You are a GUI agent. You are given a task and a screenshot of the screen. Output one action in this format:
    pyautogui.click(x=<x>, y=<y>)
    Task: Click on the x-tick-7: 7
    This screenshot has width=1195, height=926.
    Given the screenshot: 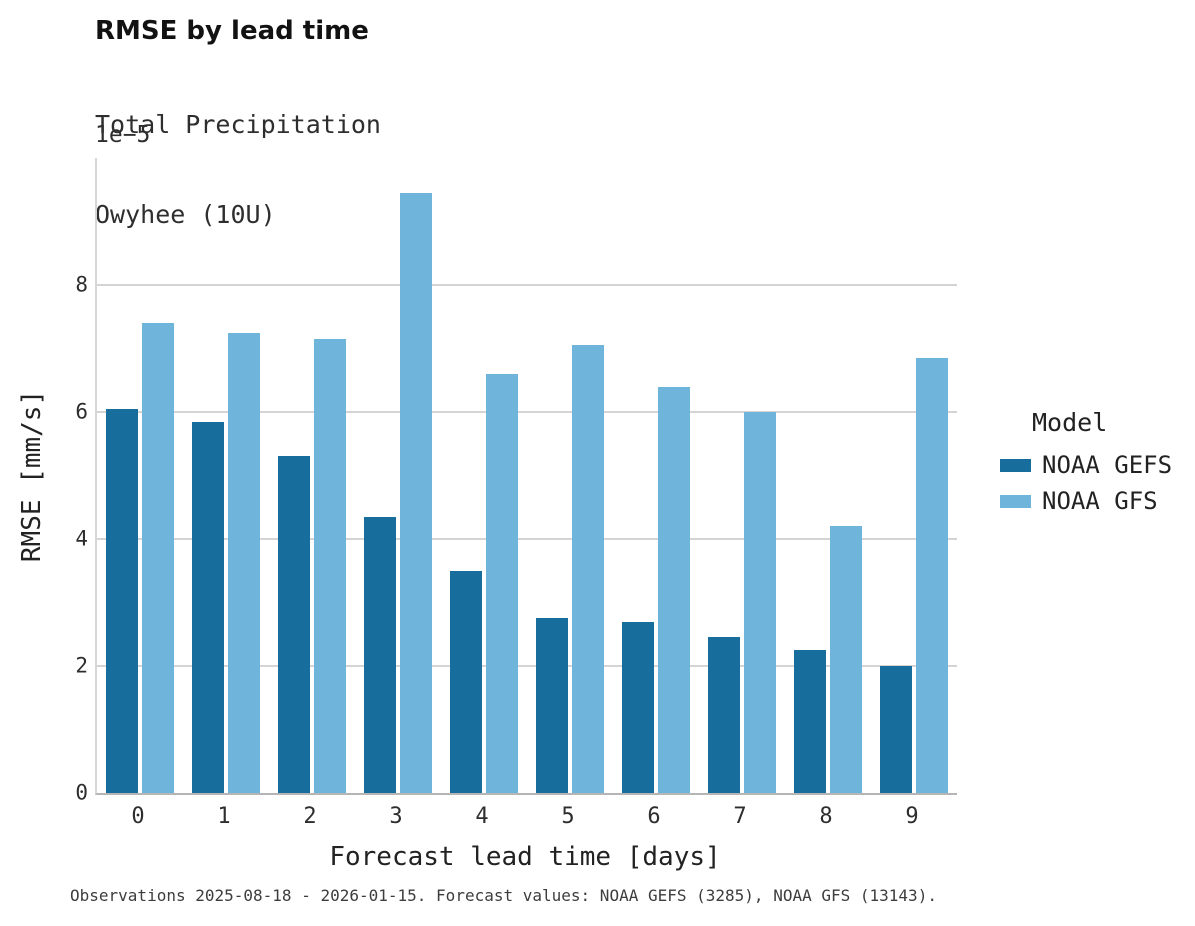 What is the action you would take?
    pyautogui.click(x=740, y=816)
    